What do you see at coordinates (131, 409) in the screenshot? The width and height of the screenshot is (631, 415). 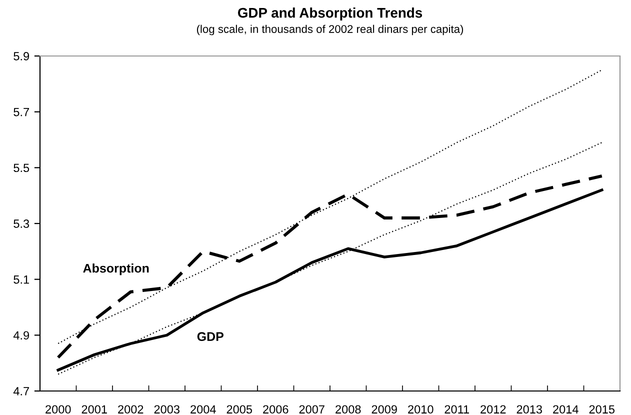 I see `x-tick-label: 2002` at bounding box center [131, 409].